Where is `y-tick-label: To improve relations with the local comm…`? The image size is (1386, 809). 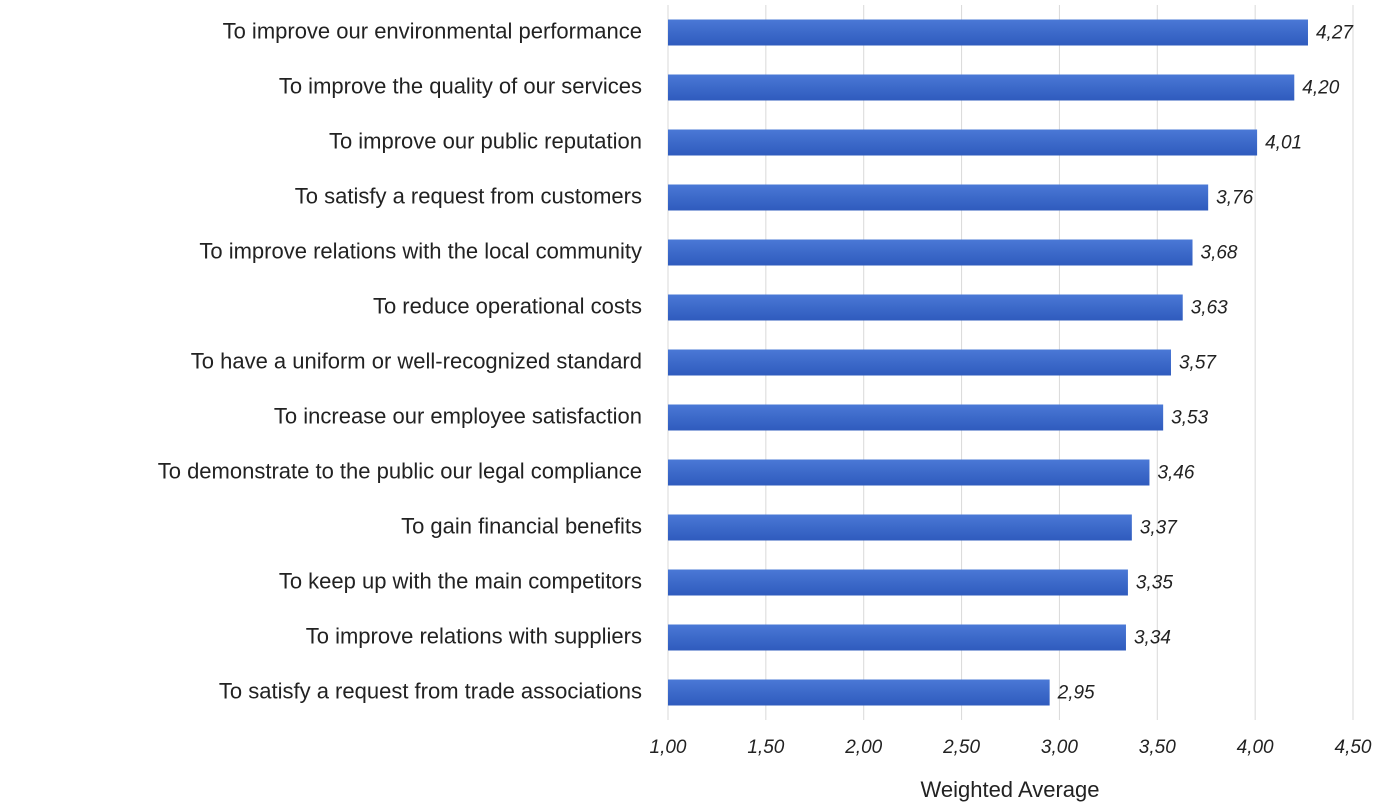
y-tick-label: To improve relations with the local comm… is located at coordinates (420, 250).